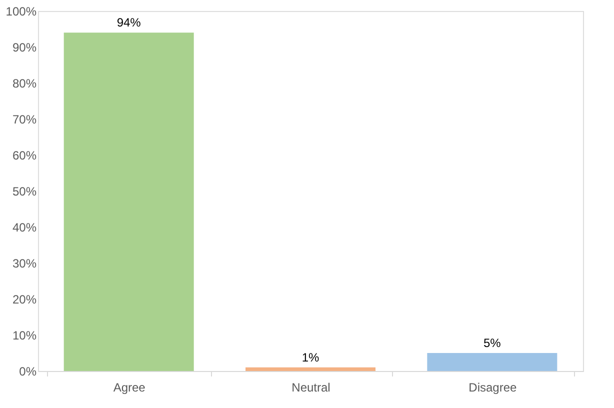  Describe the element at coordinates (24, 119) in the screenshot. I see `y-tick-label: 70%` at that location.